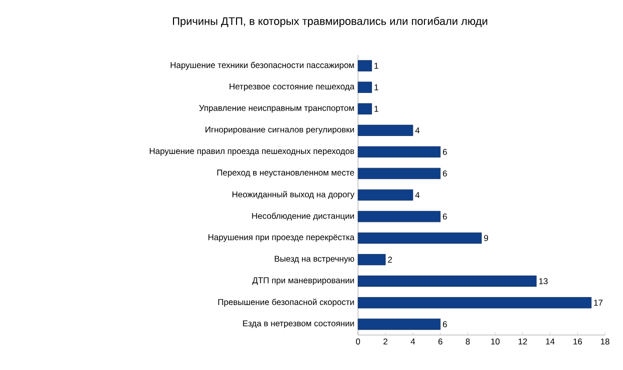 The image size is (623, 370). What do you see at coordinates (598, 303) in the screenshot?
I see `data-label: 17` at bounding box center [598, 303].